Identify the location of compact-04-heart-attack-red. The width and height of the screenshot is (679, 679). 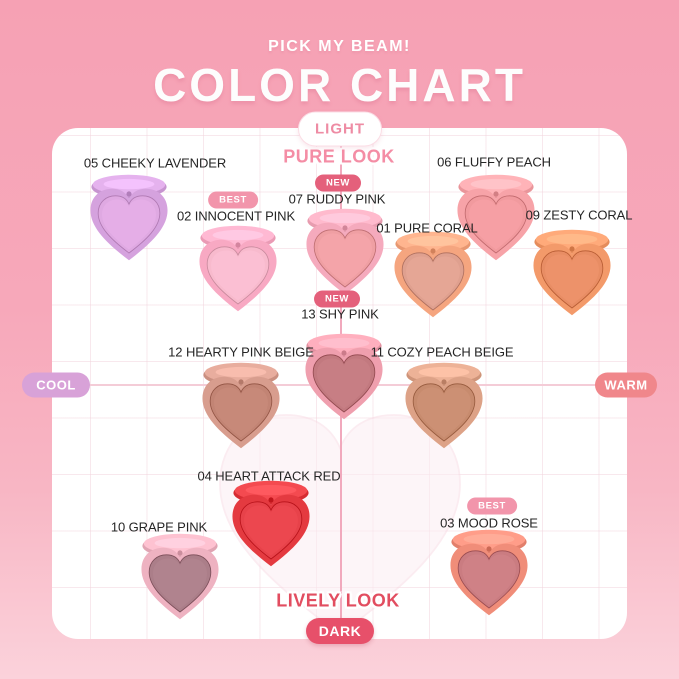
(271, 523).